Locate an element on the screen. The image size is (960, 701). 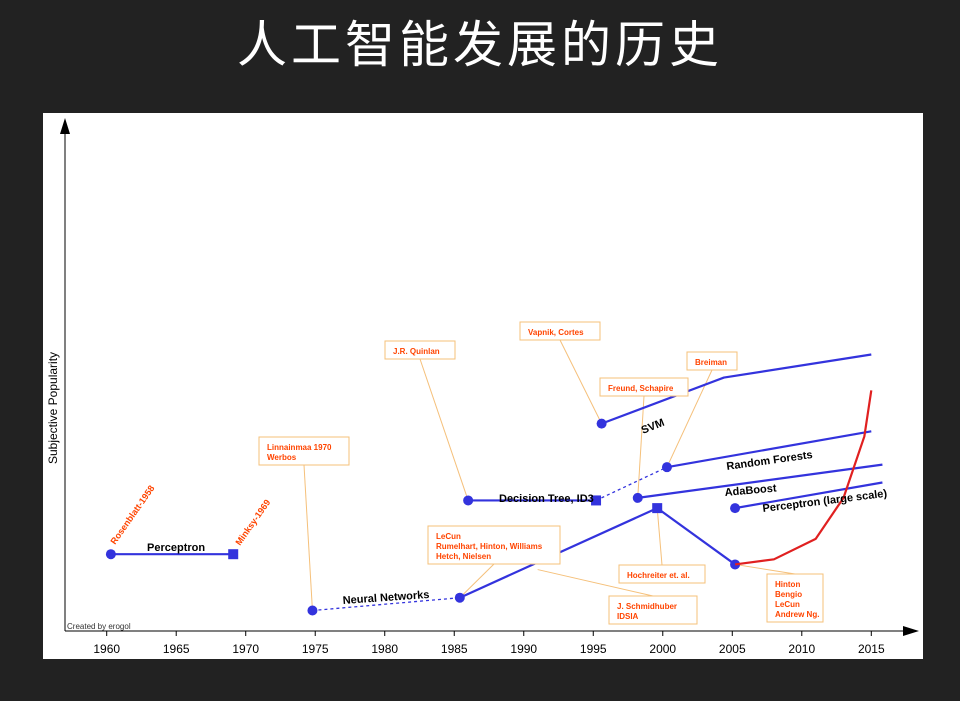
x-axis-arrow is located at coordinates (911, 631).